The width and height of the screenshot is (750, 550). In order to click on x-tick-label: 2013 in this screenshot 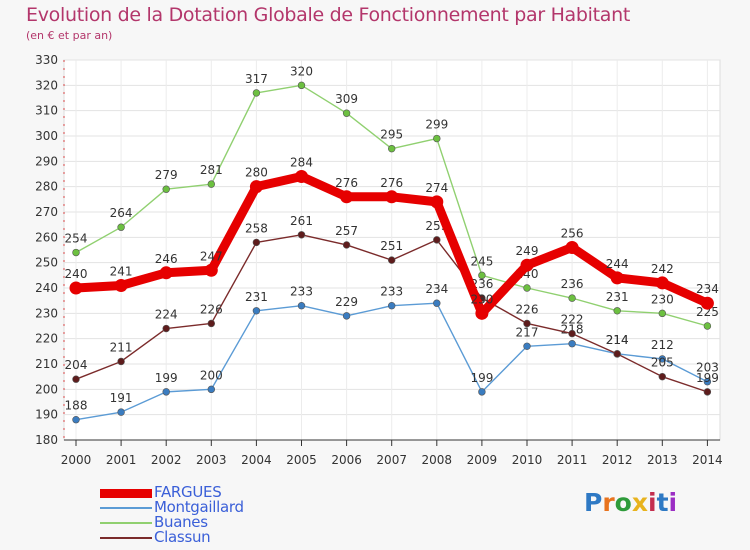, I will do `click(662, 460)`.